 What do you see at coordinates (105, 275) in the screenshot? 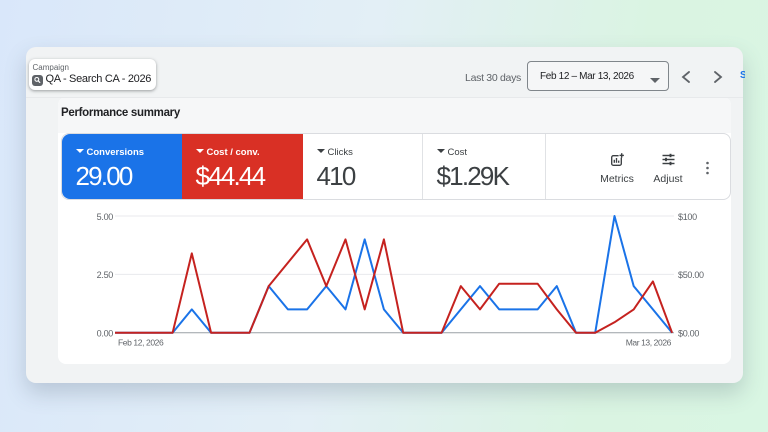
I see `svg-text: 2.50` at bounding box center [105, 275].